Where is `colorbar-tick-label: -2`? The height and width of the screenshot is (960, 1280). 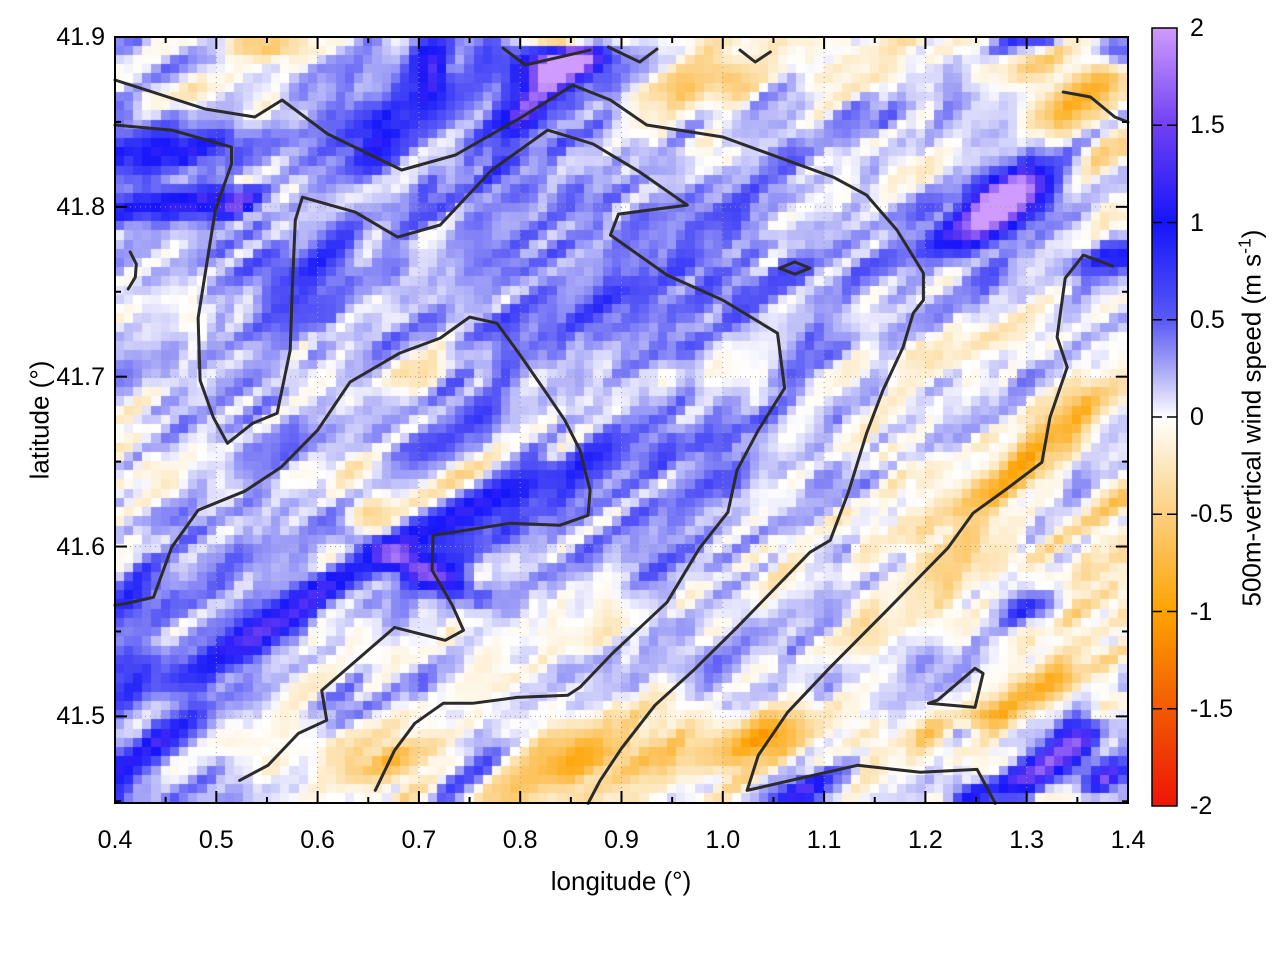 colorbar-tick-label: -2 is located at coordinates (1201, 806).